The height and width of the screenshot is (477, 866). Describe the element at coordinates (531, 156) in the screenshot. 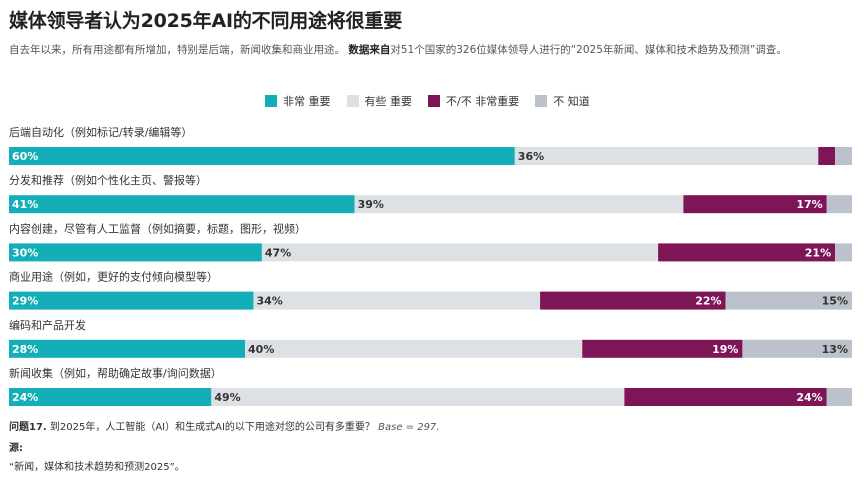

I see `data-label: 36%` at that location.